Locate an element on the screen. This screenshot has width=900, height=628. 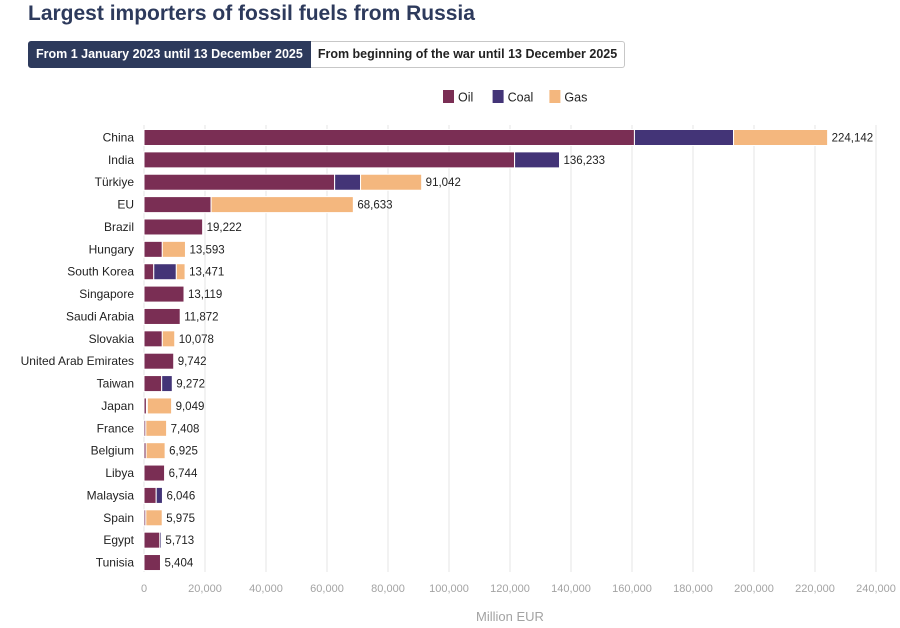
total-value-label: 10,078 is located at coordinates (196, 340).